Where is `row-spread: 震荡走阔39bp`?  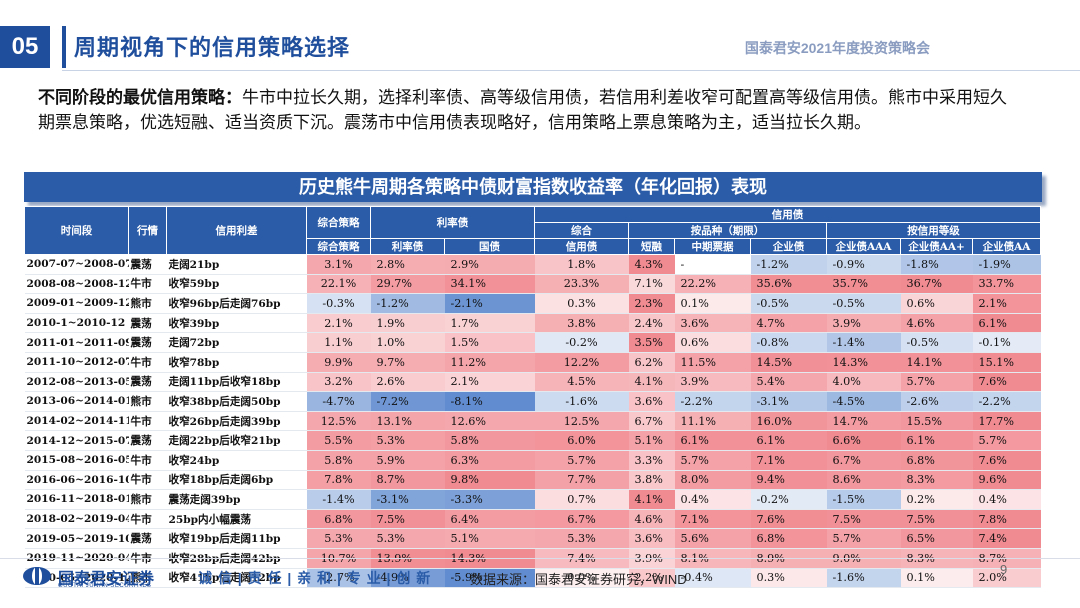
row-spread: 震荡走阔39bp is located at coordinates (236, 499).